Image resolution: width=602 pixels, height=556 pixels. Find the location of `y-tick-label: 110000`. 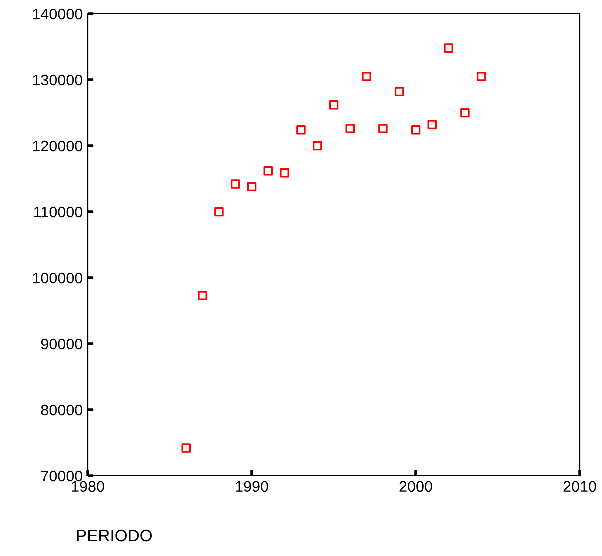

y-tick-label: 110000 is located at coordinates (58, 212).